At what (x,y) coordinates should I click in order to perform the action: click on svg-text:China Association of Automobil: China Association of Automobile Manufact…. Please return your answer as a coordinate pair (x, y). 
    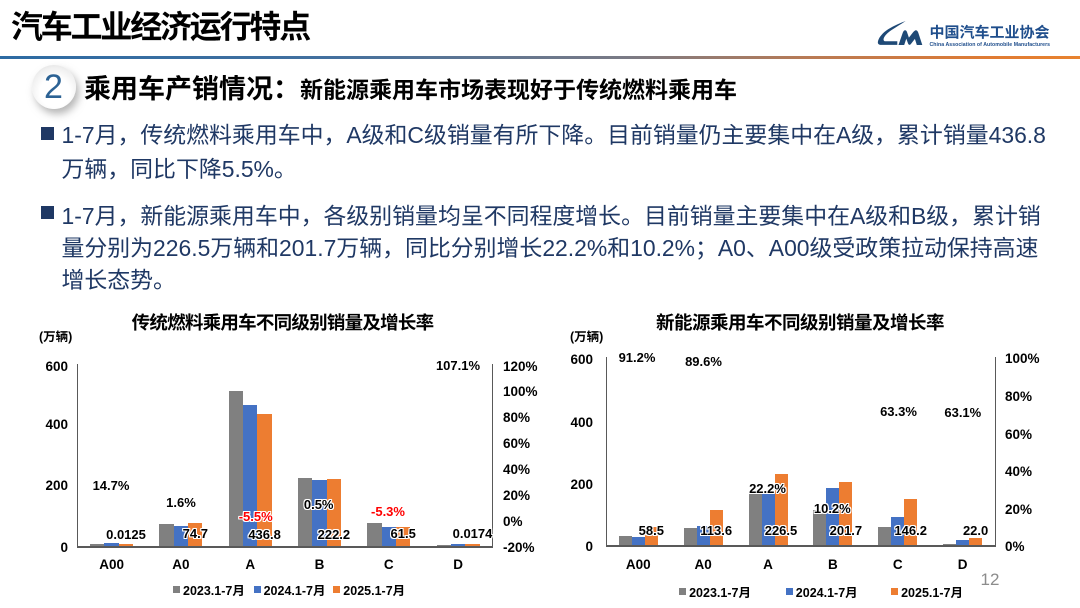
    Looking at the image, I should click on (989, 45).